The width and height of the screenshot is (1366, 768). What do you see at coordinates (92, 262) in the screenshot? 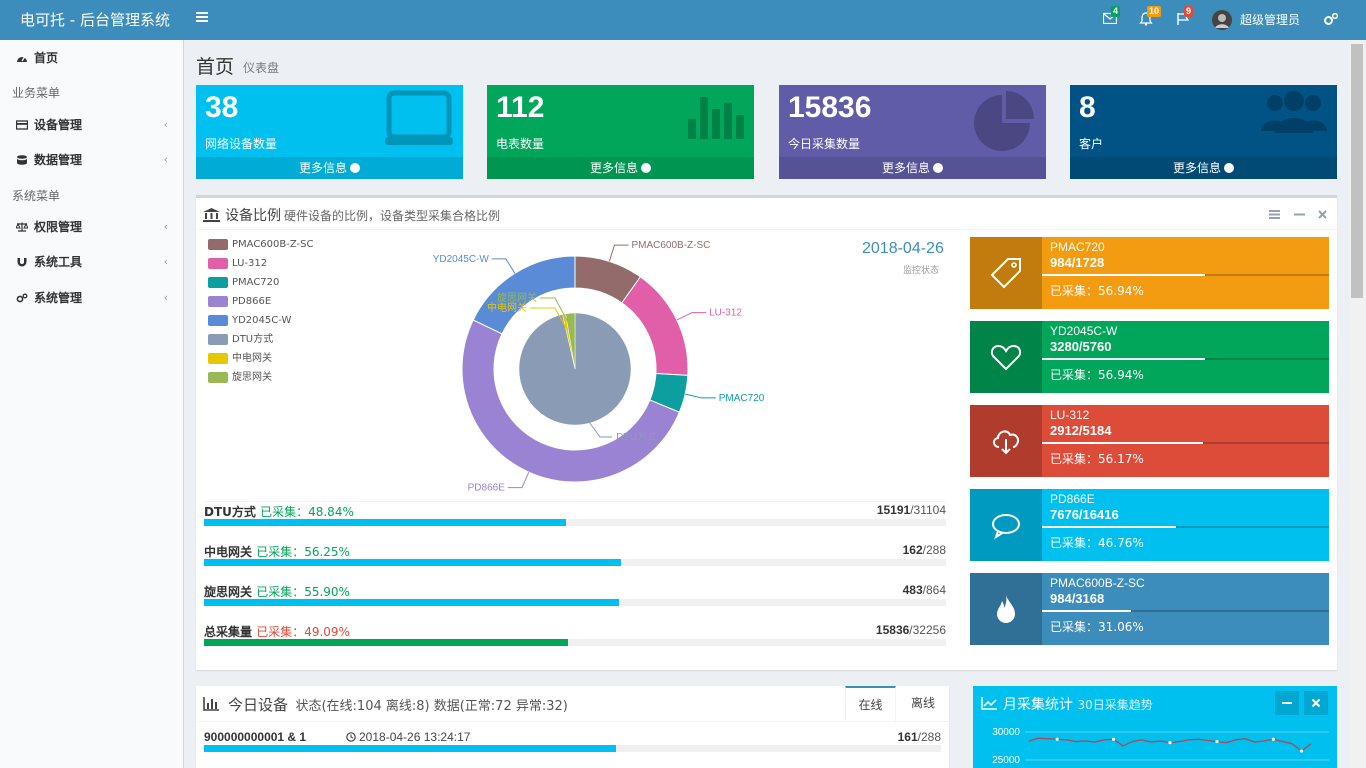
I see `sidebar-item-system-tools: 系统工具 ‹` at bounding box center [92, 262].